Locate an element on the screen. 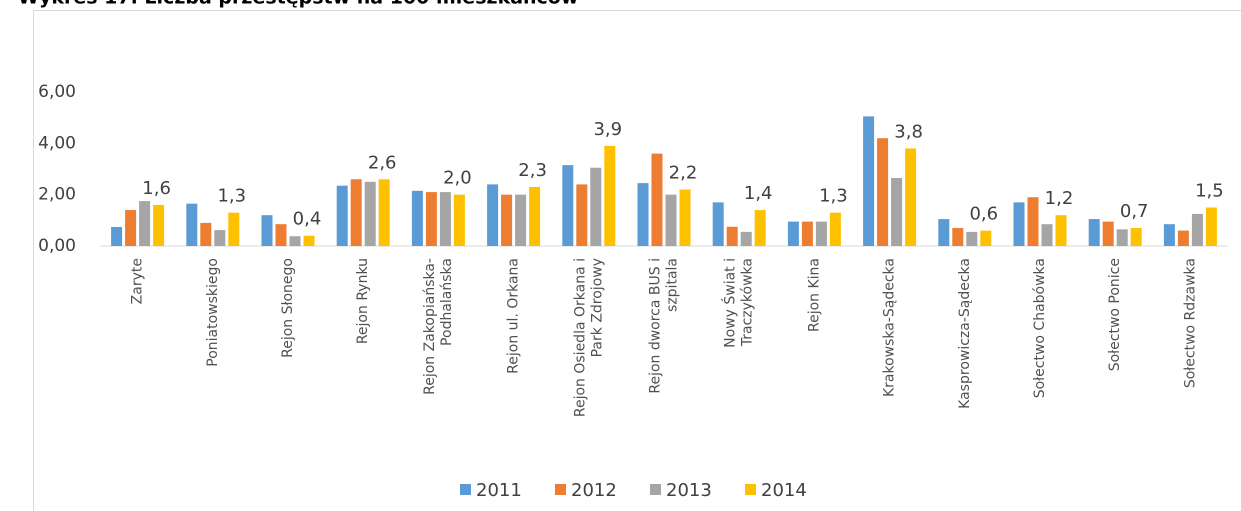 This screenshot has height=511, width=1241. data-label: 1,2 is located at coordinates (1059, 198).